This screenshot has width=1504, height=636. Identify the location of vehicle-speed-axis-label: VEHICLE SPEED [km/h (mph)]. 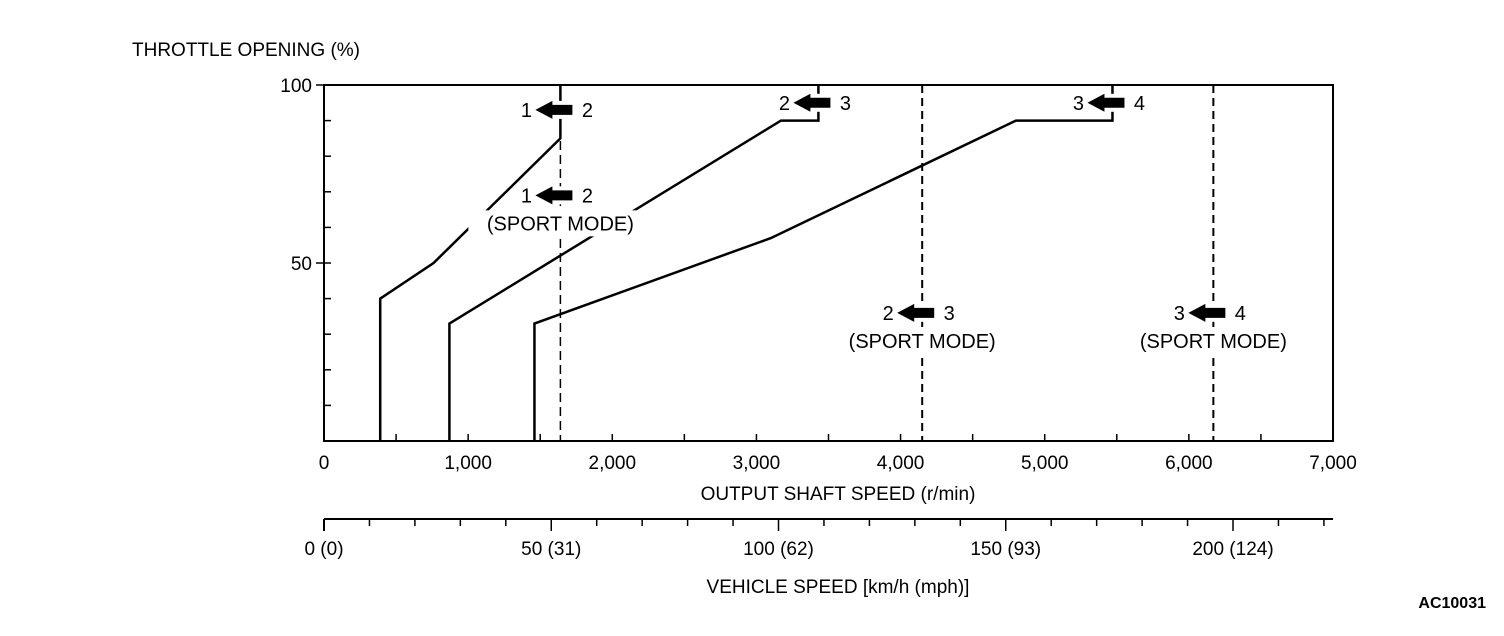
(838, 587).